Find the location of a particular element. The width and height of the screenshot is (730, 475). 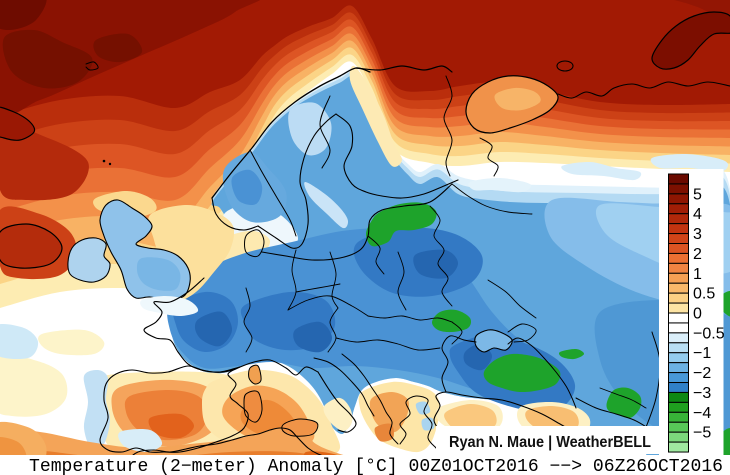

svg-text: 2 is located at coordinates (697, 254).